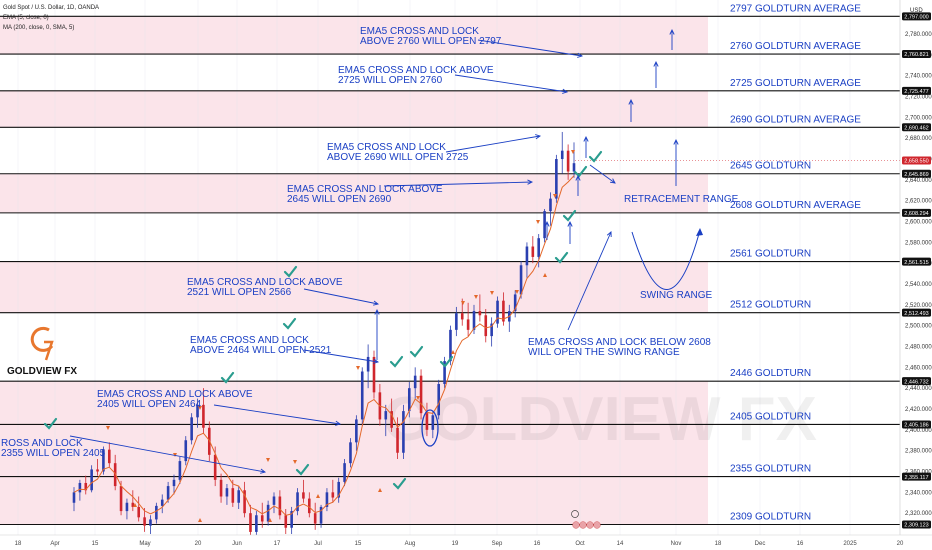  What do you see at coordinates (390, 80) in the screenshot?
I see `annotation-1: 2725 WILL OPEN 2760` at bounding box center [390, 80].